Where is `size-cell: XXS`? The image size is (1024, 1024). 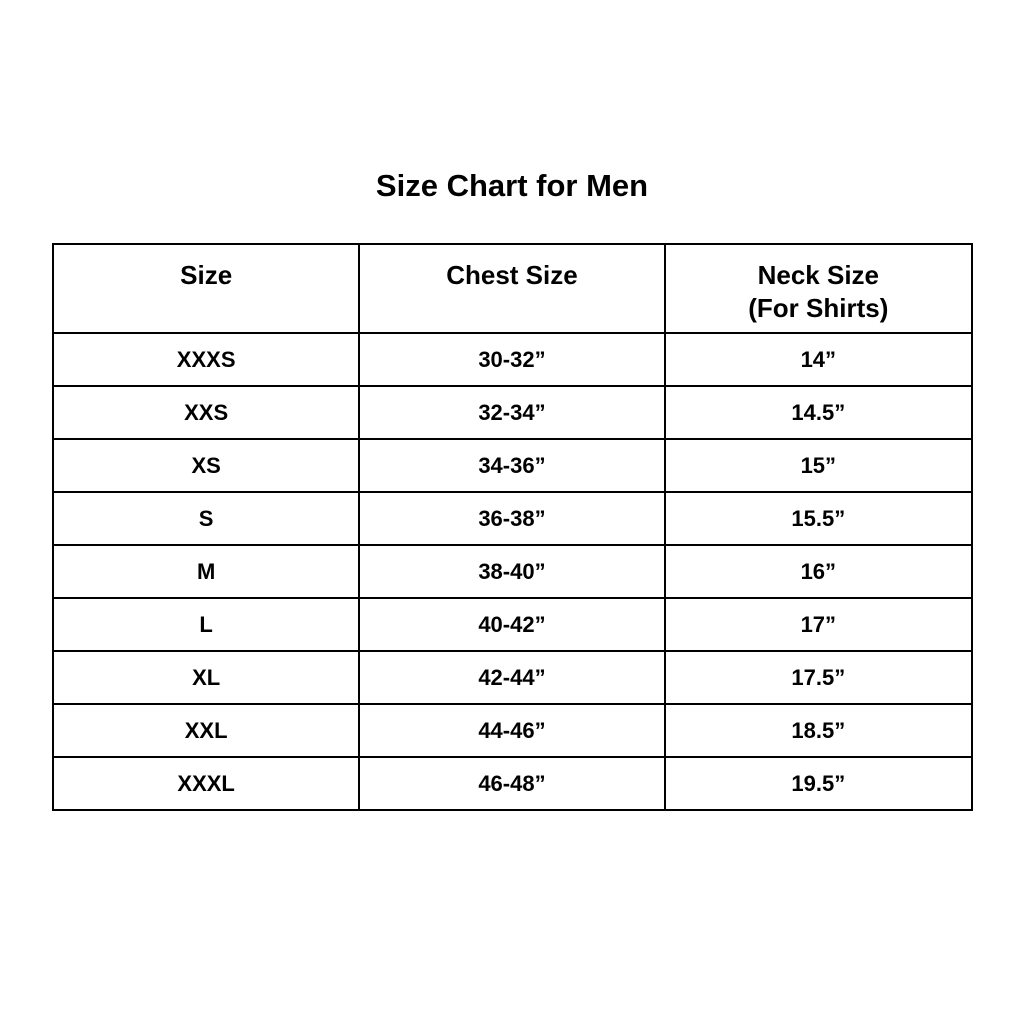
size-cell: XXS is located at coordinates (206, 412).